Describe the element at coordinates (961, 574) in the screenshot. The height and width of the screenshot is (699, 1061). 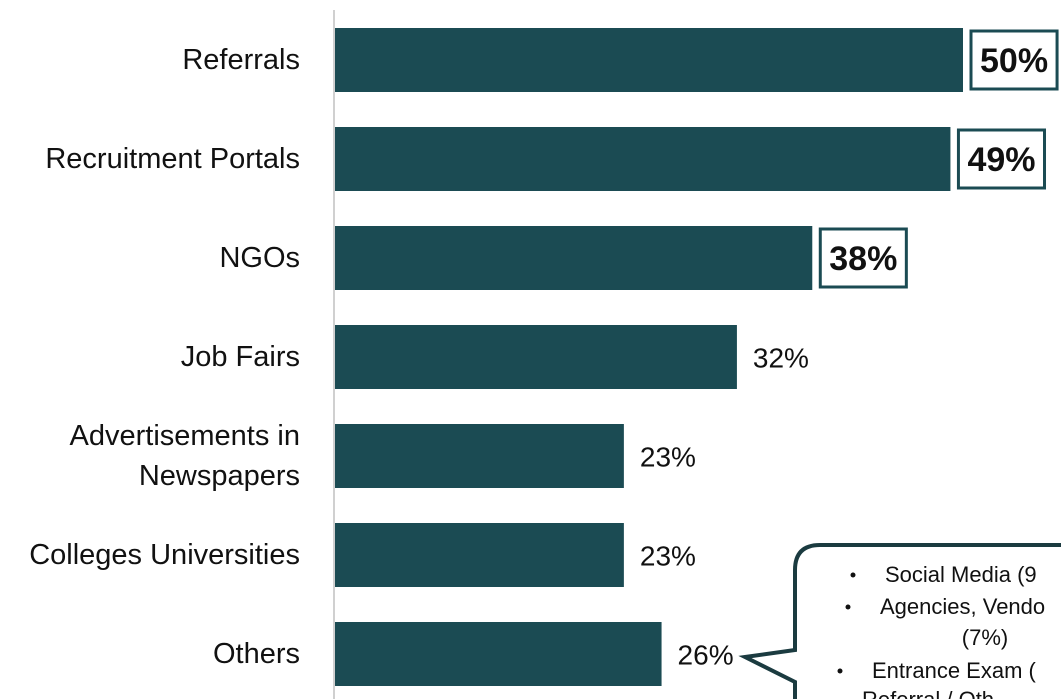
I see `callout-text: Social Media (9` at that location.